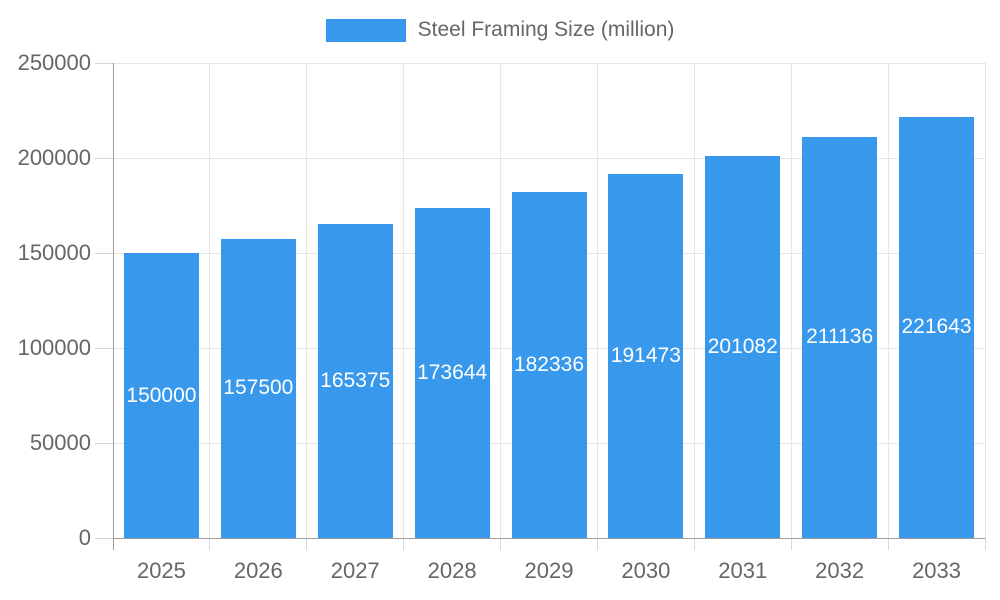  I want to click on bar: 221643, so click(937, 327).